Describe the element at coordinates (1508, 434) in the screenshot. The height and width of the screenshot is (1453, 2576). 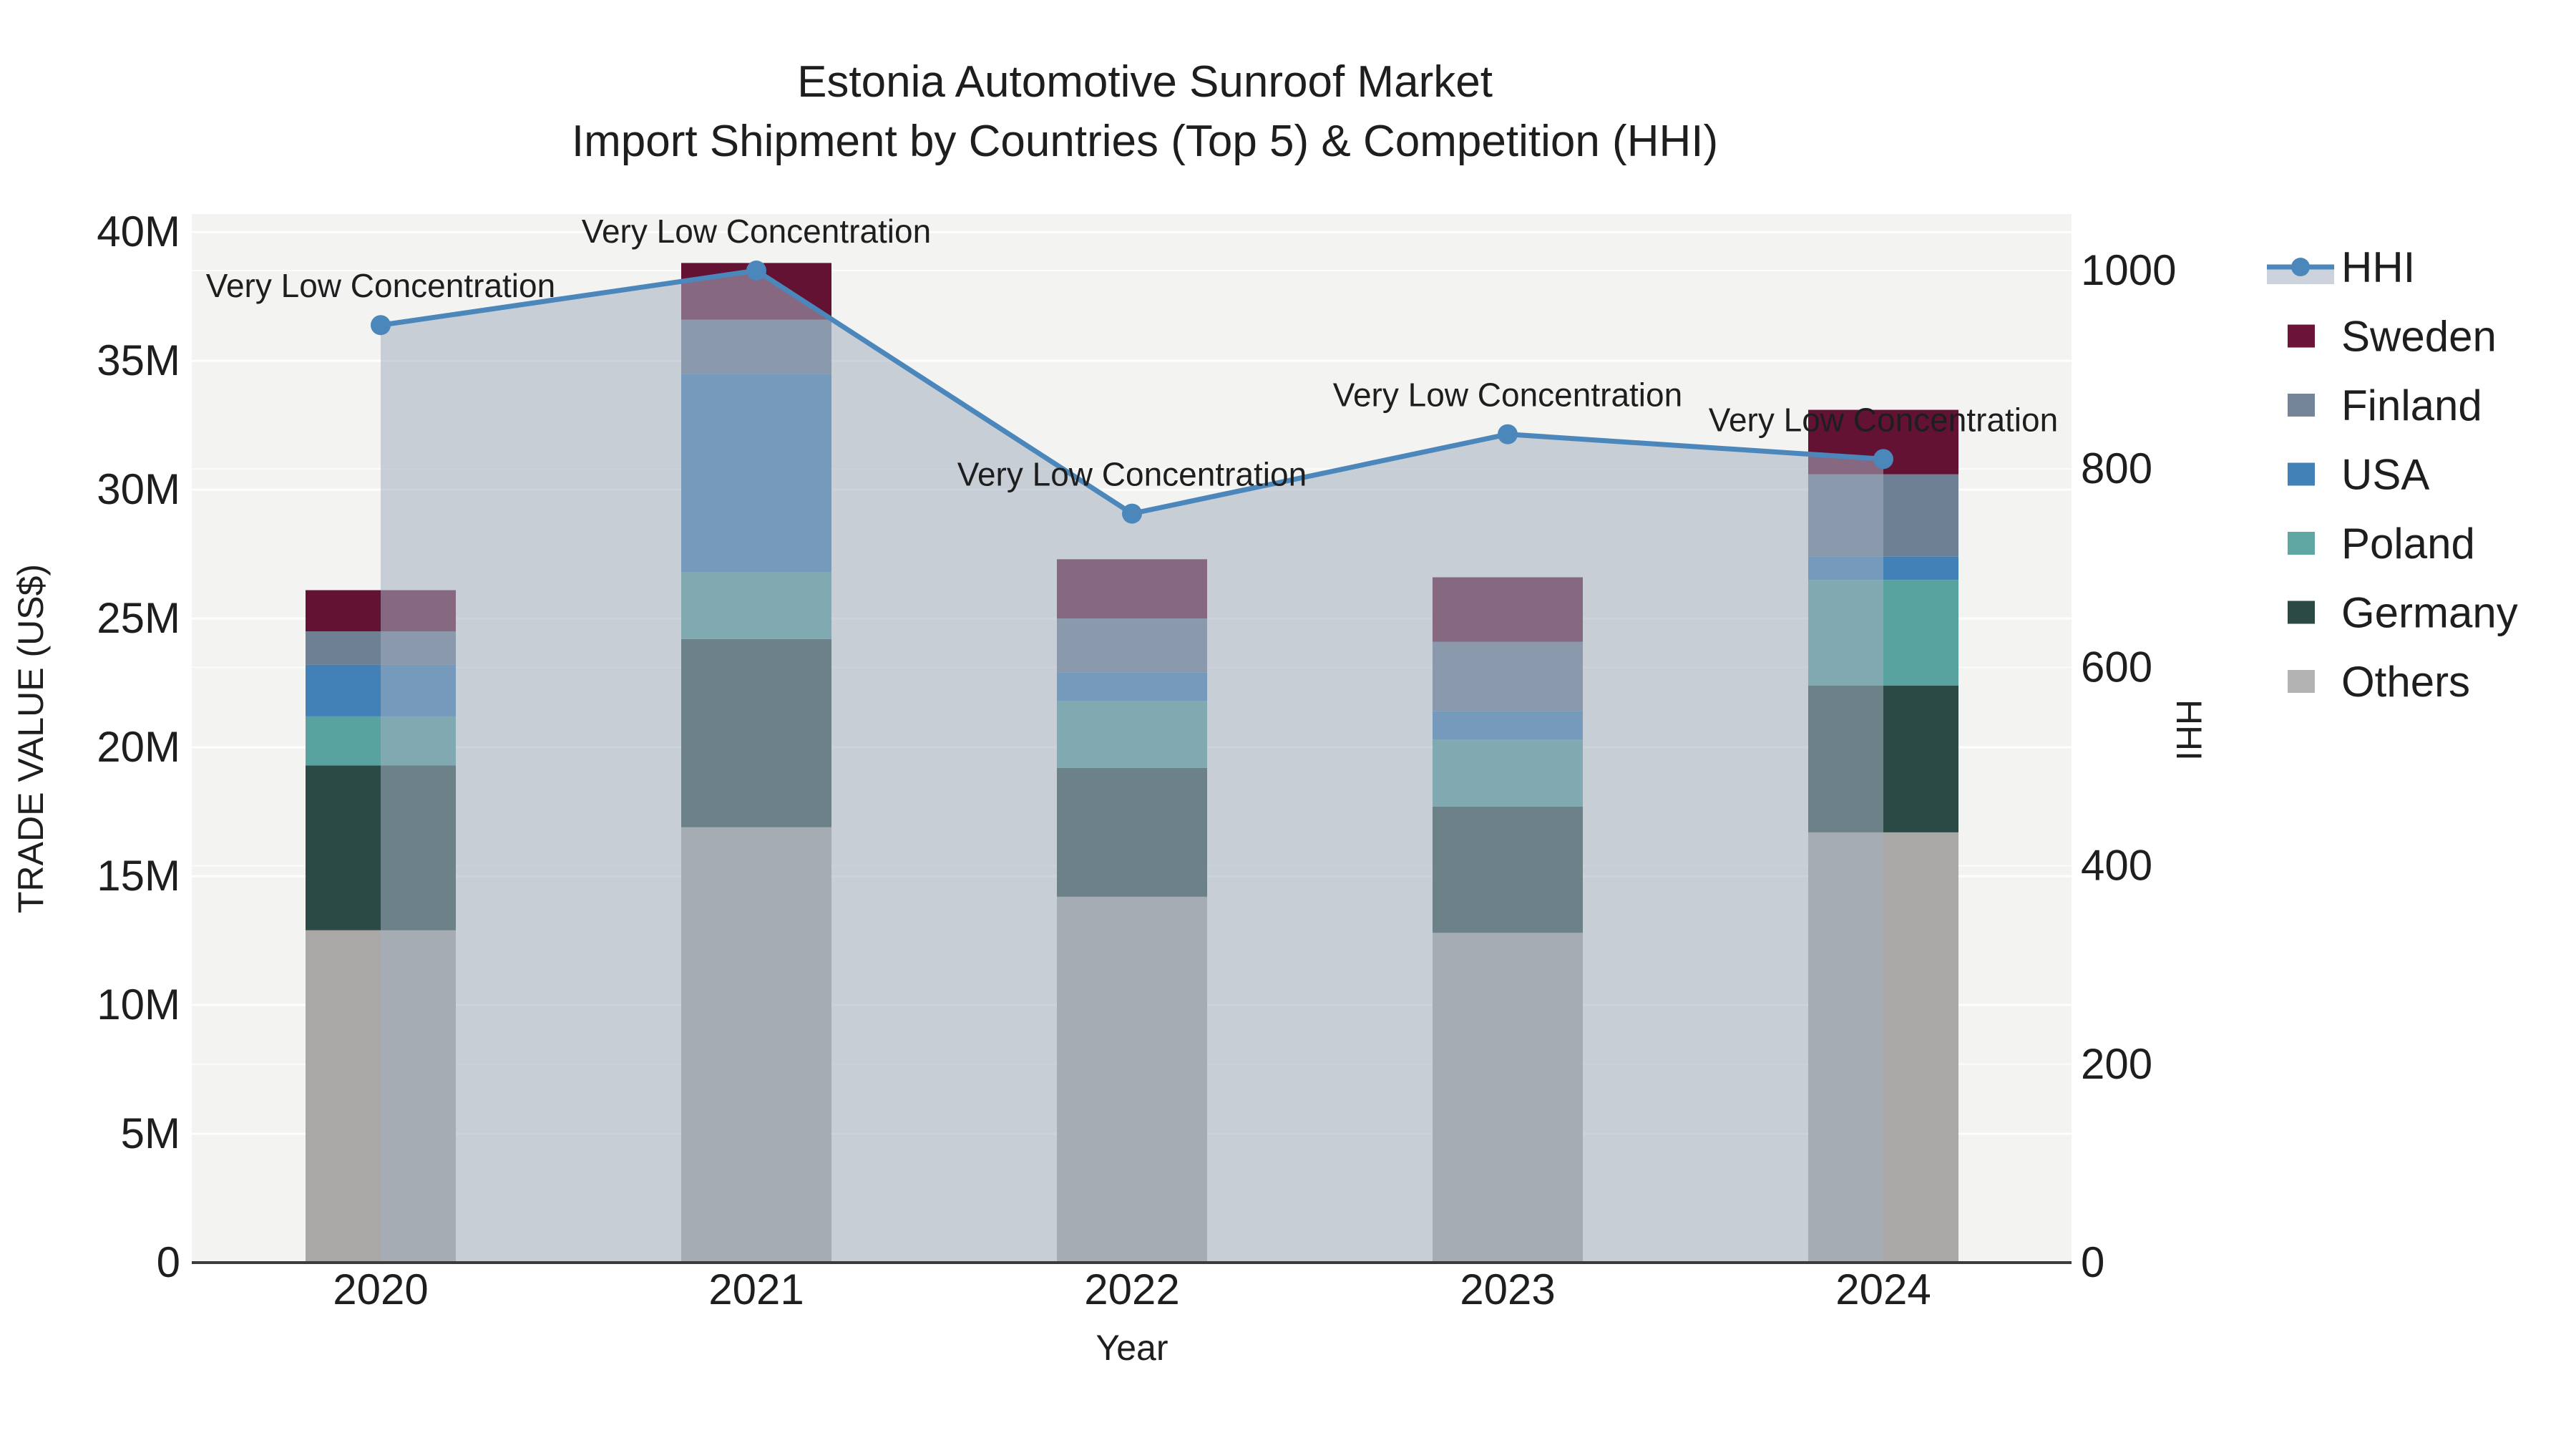
I see `hhi-marker-2023` at that location.